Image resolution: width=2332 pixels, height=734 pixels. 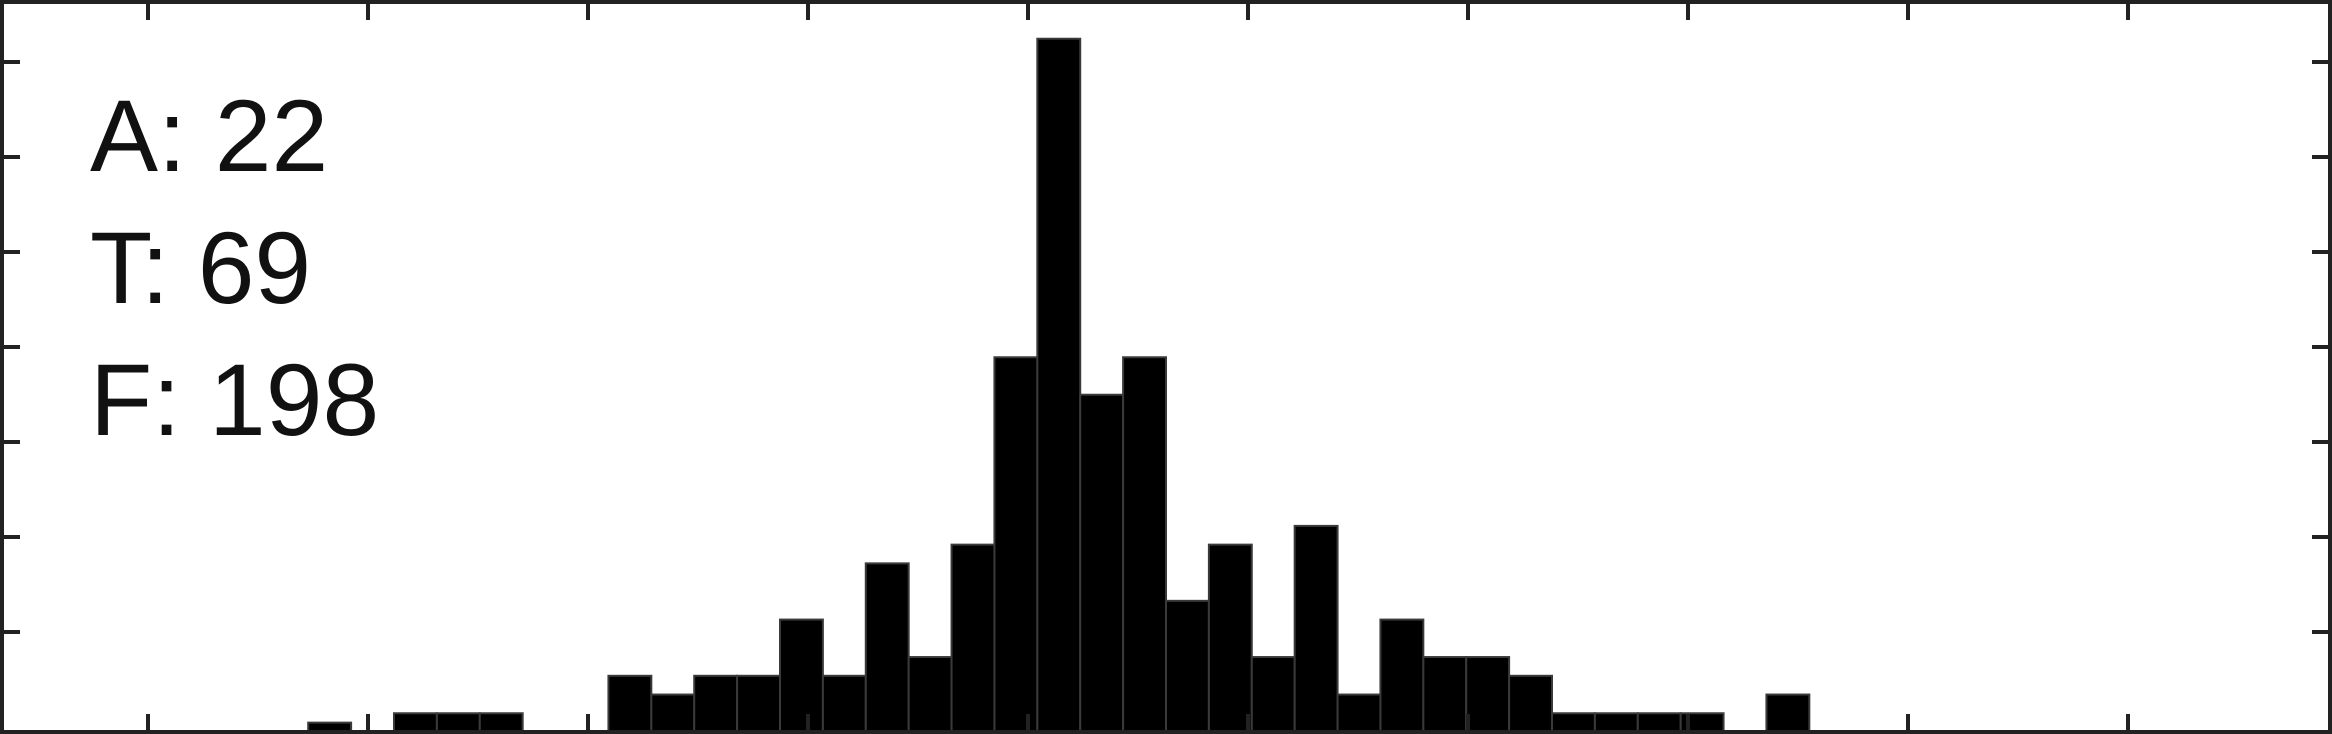 I want to click on stat-t-value: 69, so click(x=254, y=268).